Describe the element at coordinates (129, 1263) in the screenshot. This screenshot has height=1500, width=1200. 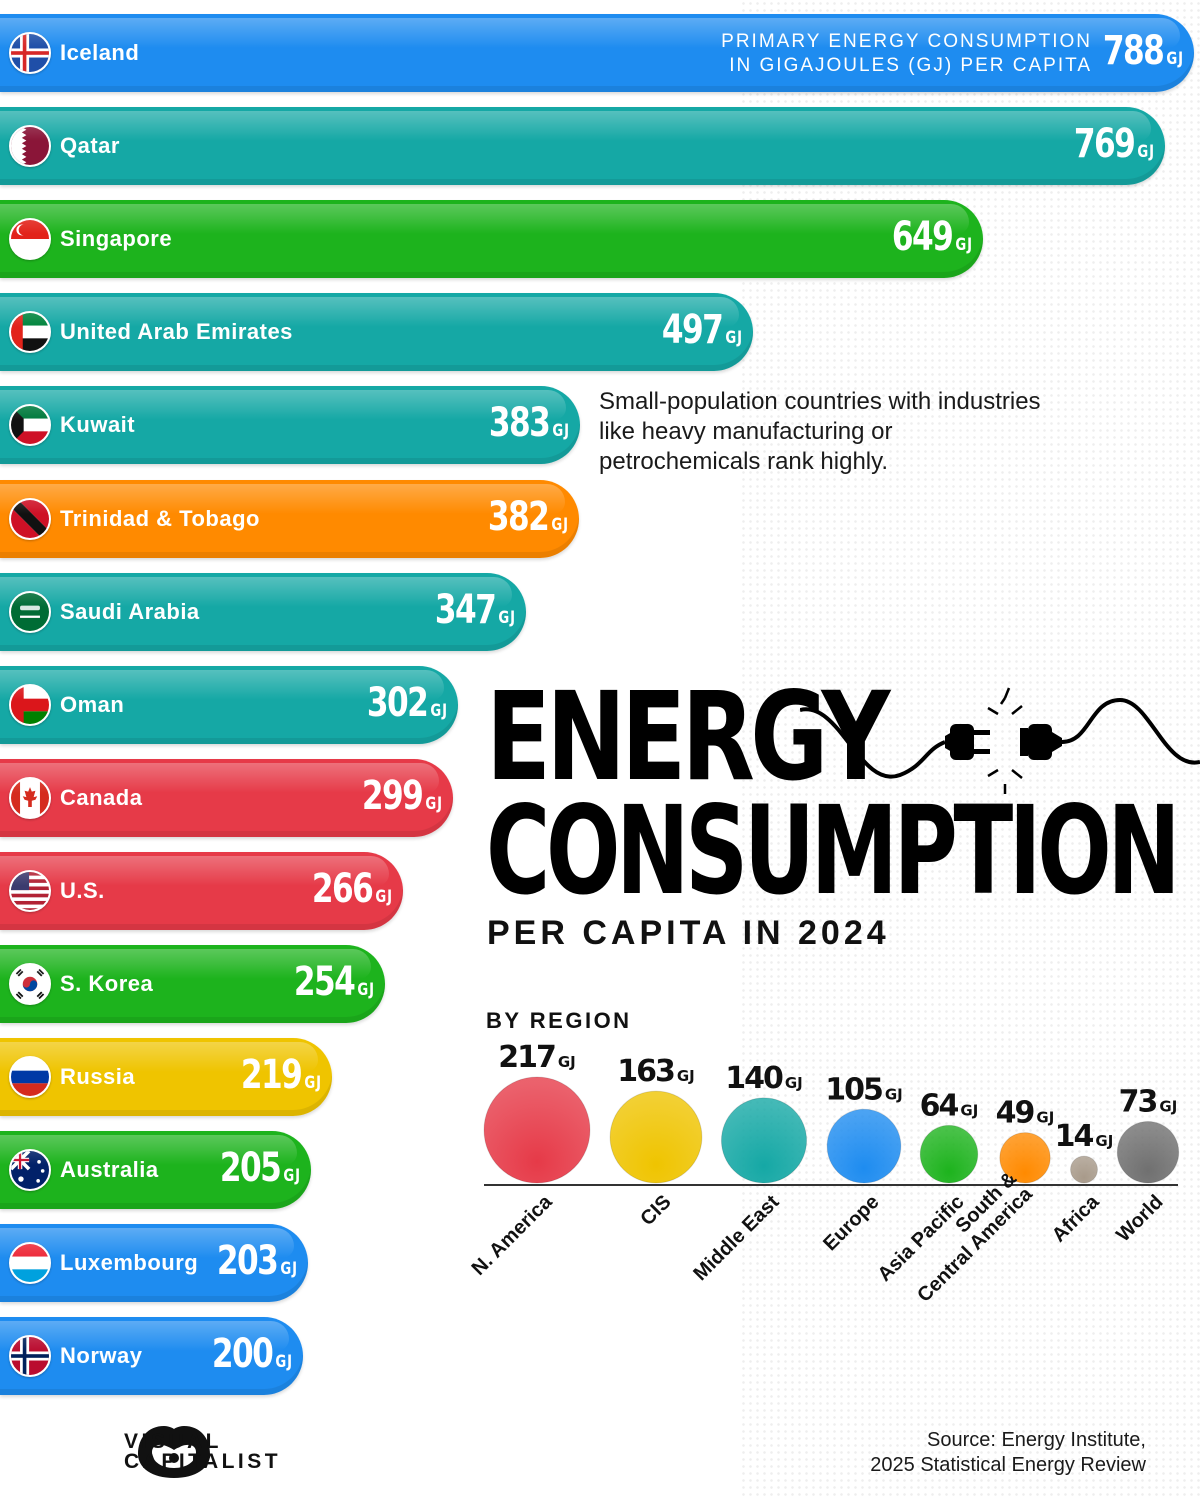
I see `bar-label: Luxembourg` at that location.